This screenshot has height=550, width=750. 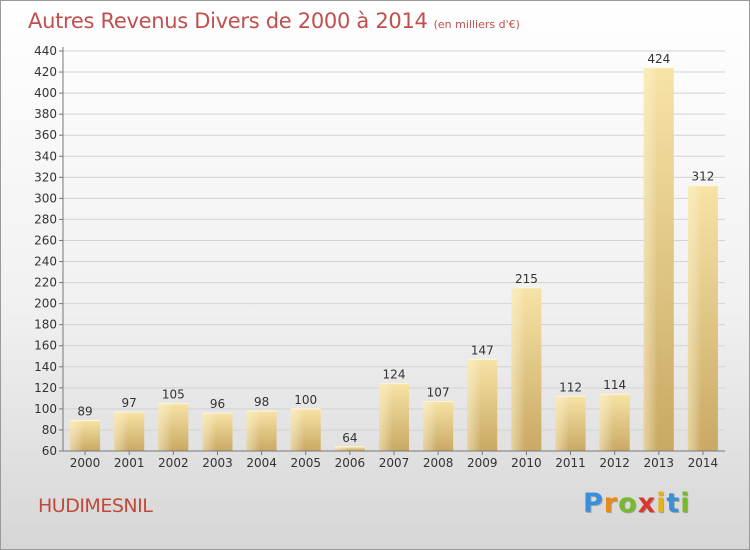 I want to click on data-label: 147, so click(x=482, y=350).